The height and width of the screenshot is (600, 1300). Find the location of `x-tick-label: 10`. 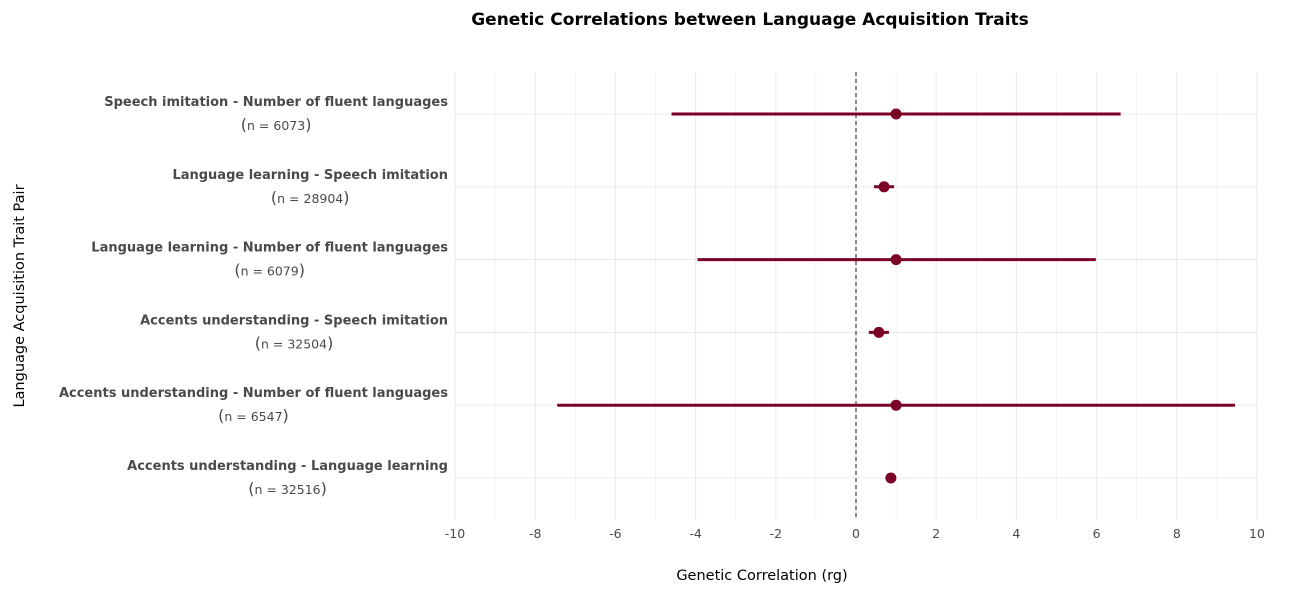

x-tick-label: 10 is located at coordinates (1257, 533).